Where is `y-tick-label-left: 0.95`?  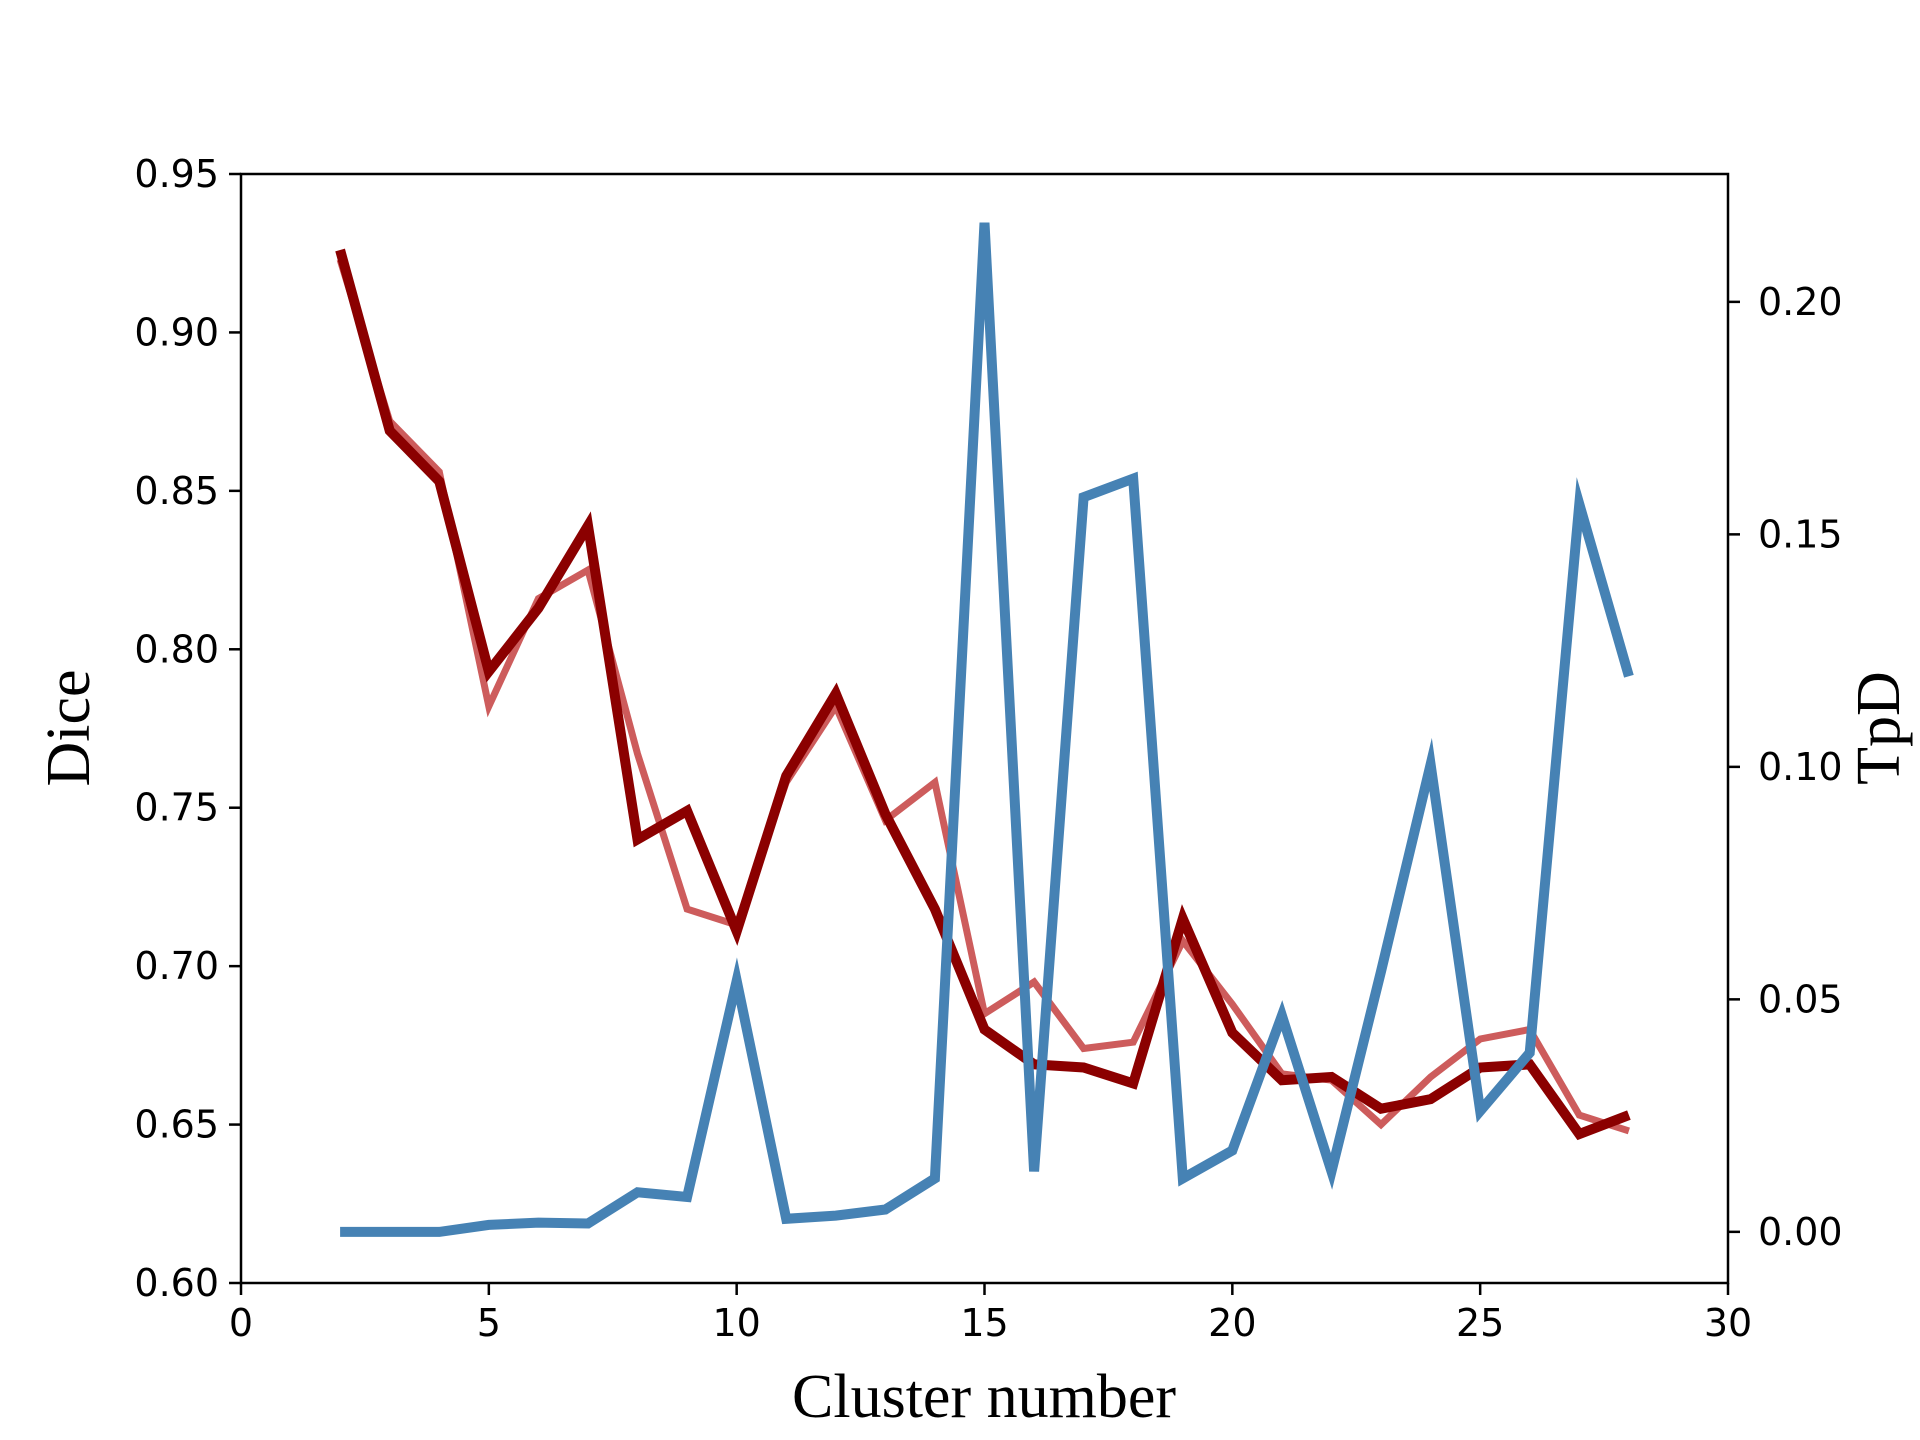 y-tick-label-left: 0.95 is located at coordinates (176, 174).